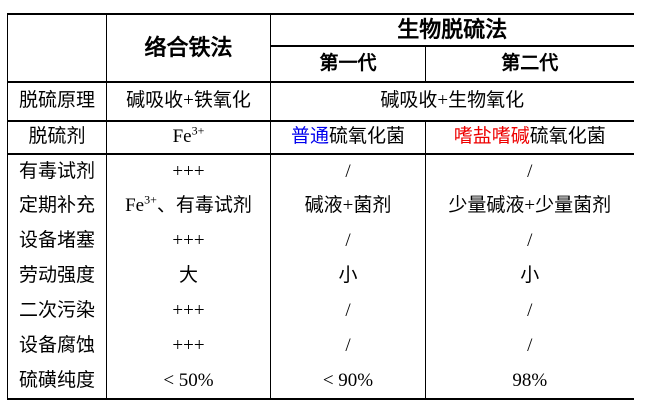  I want to click on row-label-principle: 脱硫原理, so click(57, 102).